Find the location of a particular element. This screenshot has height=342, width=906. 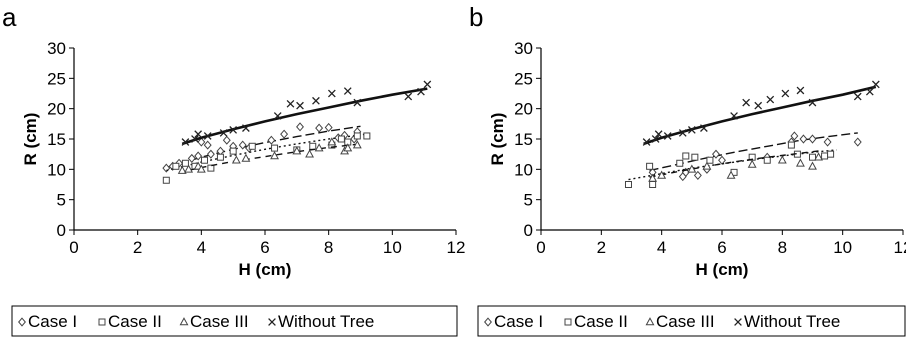

legend-b: Case I Case II Case III Without Tree is located at coordinates (691, 321).